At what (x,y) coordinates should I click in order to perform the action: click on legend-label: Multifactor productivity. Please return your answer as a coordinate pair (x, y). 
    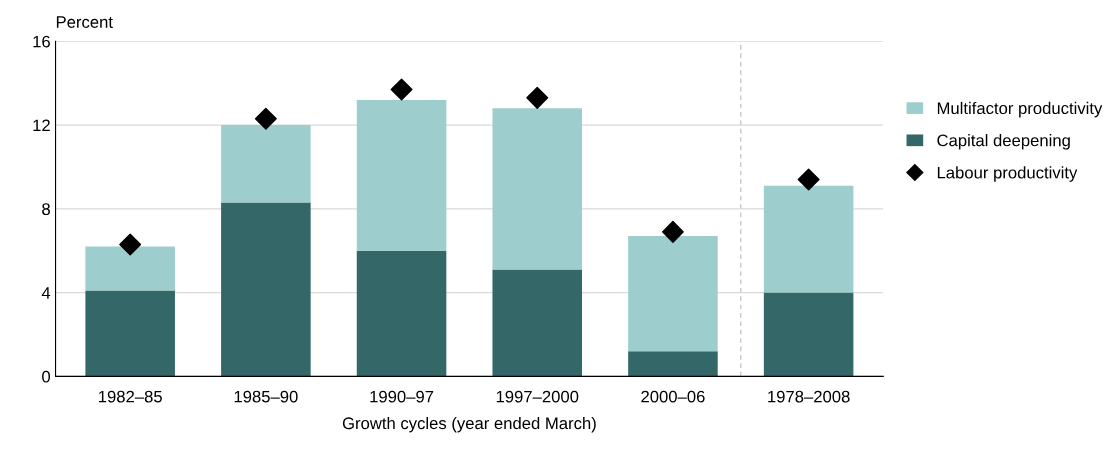
    Looking at the image, I should click on (1020, 109).